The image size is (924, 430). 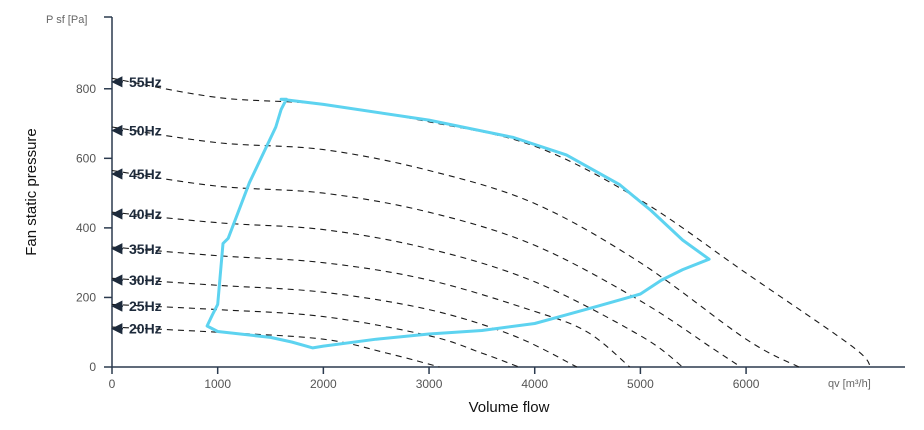 I want to click on y-tick-label: 800, so click(x=86, y=89).